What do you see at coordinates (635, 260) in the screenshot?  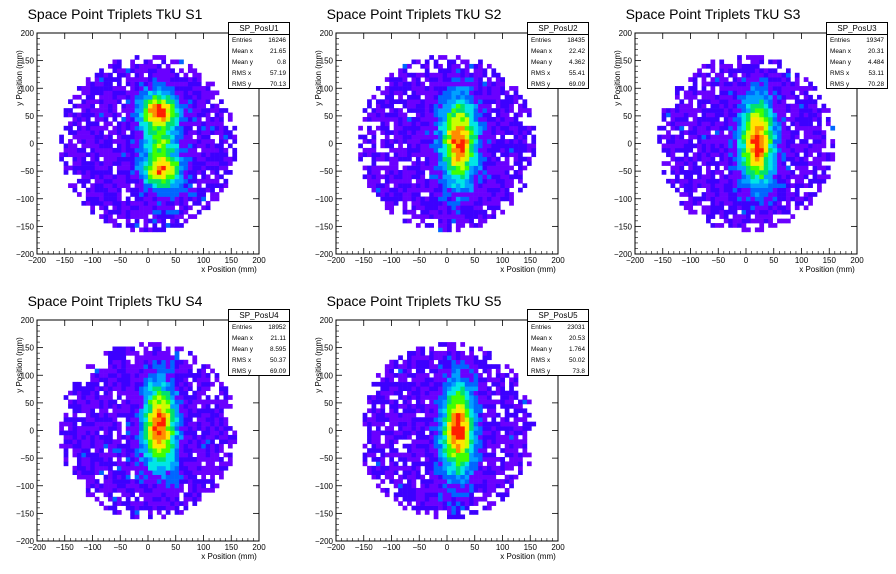 I see `x-tick-label: −200` at bounding box center [635, 260].